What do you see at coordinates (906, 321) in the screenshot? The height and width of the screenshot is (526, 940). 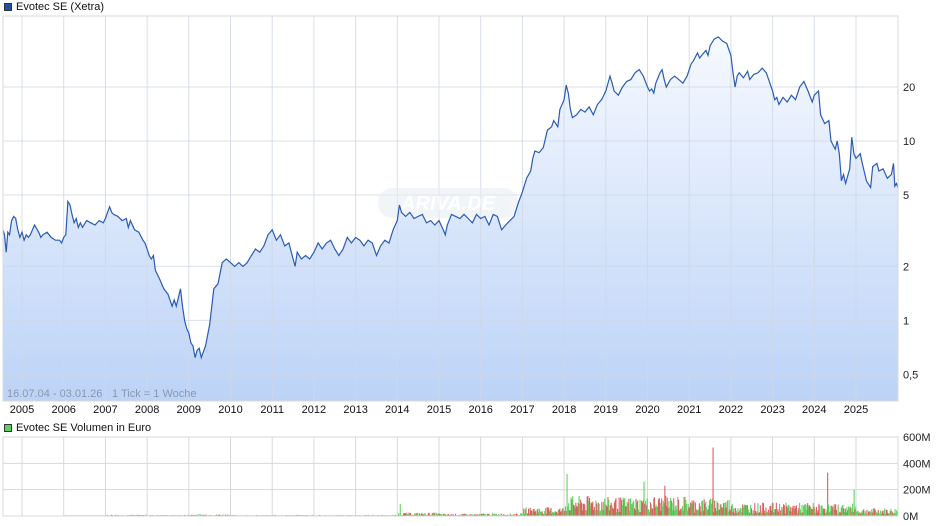 I see `y-tick-label: 1` at bounding box center [906, 321].